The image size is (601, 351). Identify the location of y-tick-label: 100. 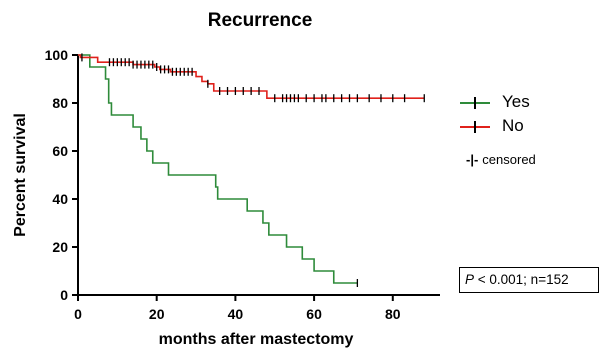
(57, 55).